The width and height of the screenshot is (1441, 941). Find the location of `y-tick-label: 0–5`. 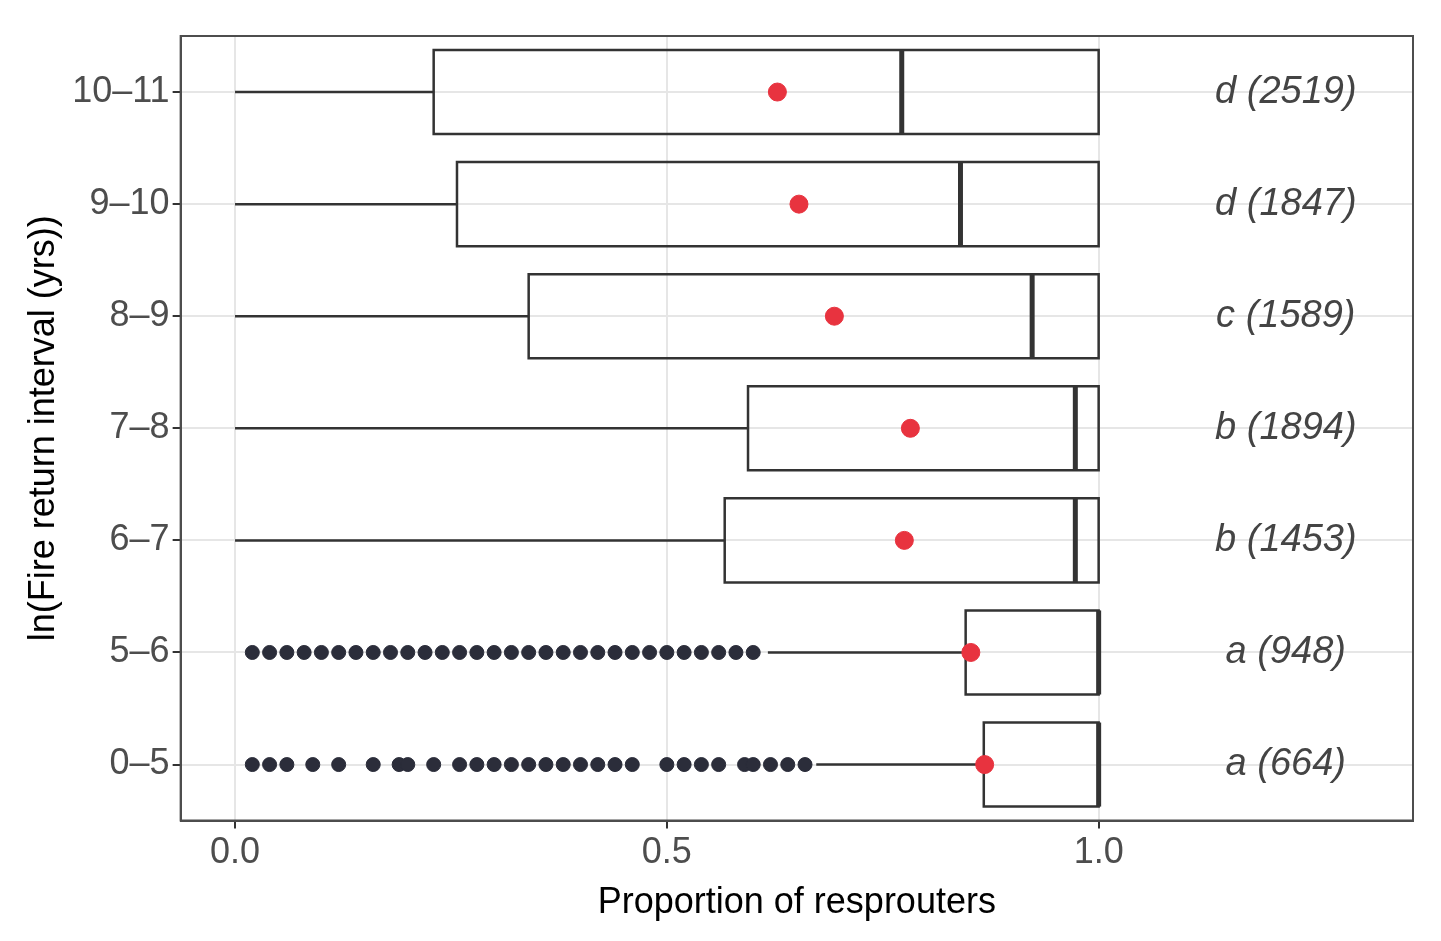

y-tick-label: 0–5 is located at coordinates (139, 762).